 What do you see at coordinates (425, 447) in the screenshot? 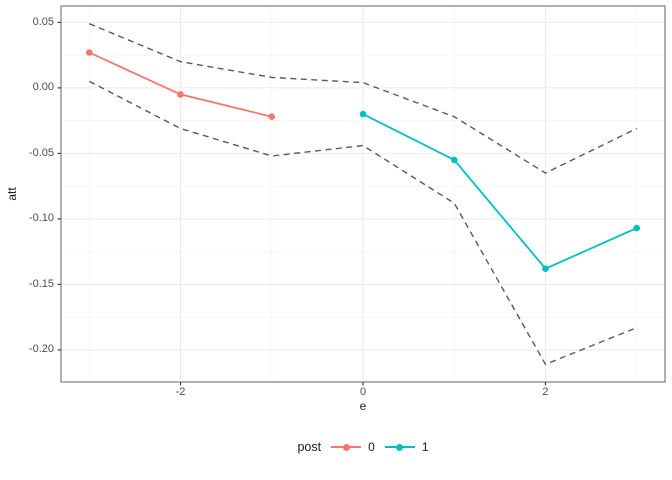
I see `legend-entry-label: 1` at bounding box center [425, 447].